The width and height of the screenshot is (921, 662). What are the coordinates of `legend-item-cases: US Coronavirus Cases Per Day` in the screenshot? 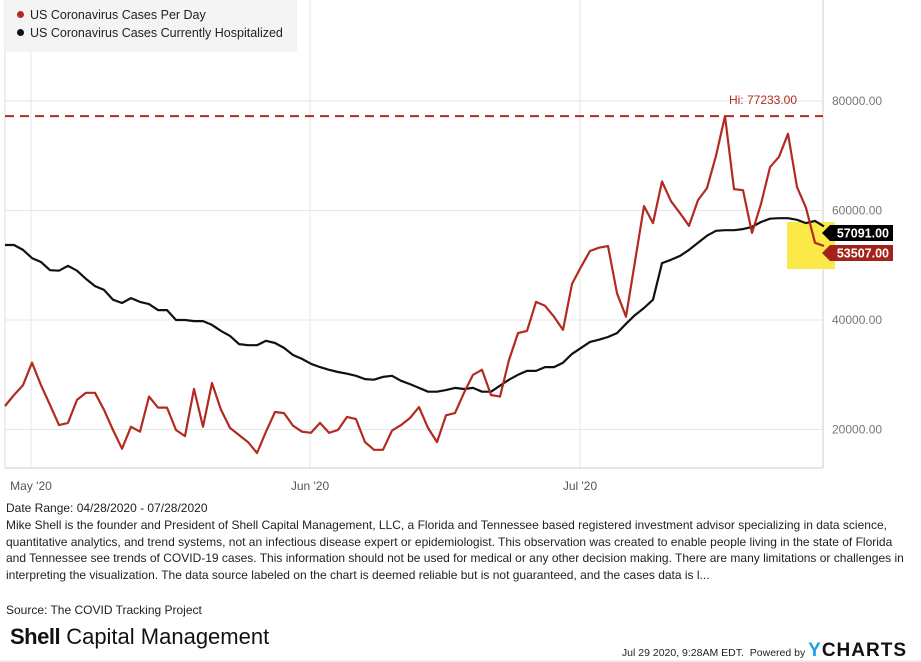 It's located at (111, 15).